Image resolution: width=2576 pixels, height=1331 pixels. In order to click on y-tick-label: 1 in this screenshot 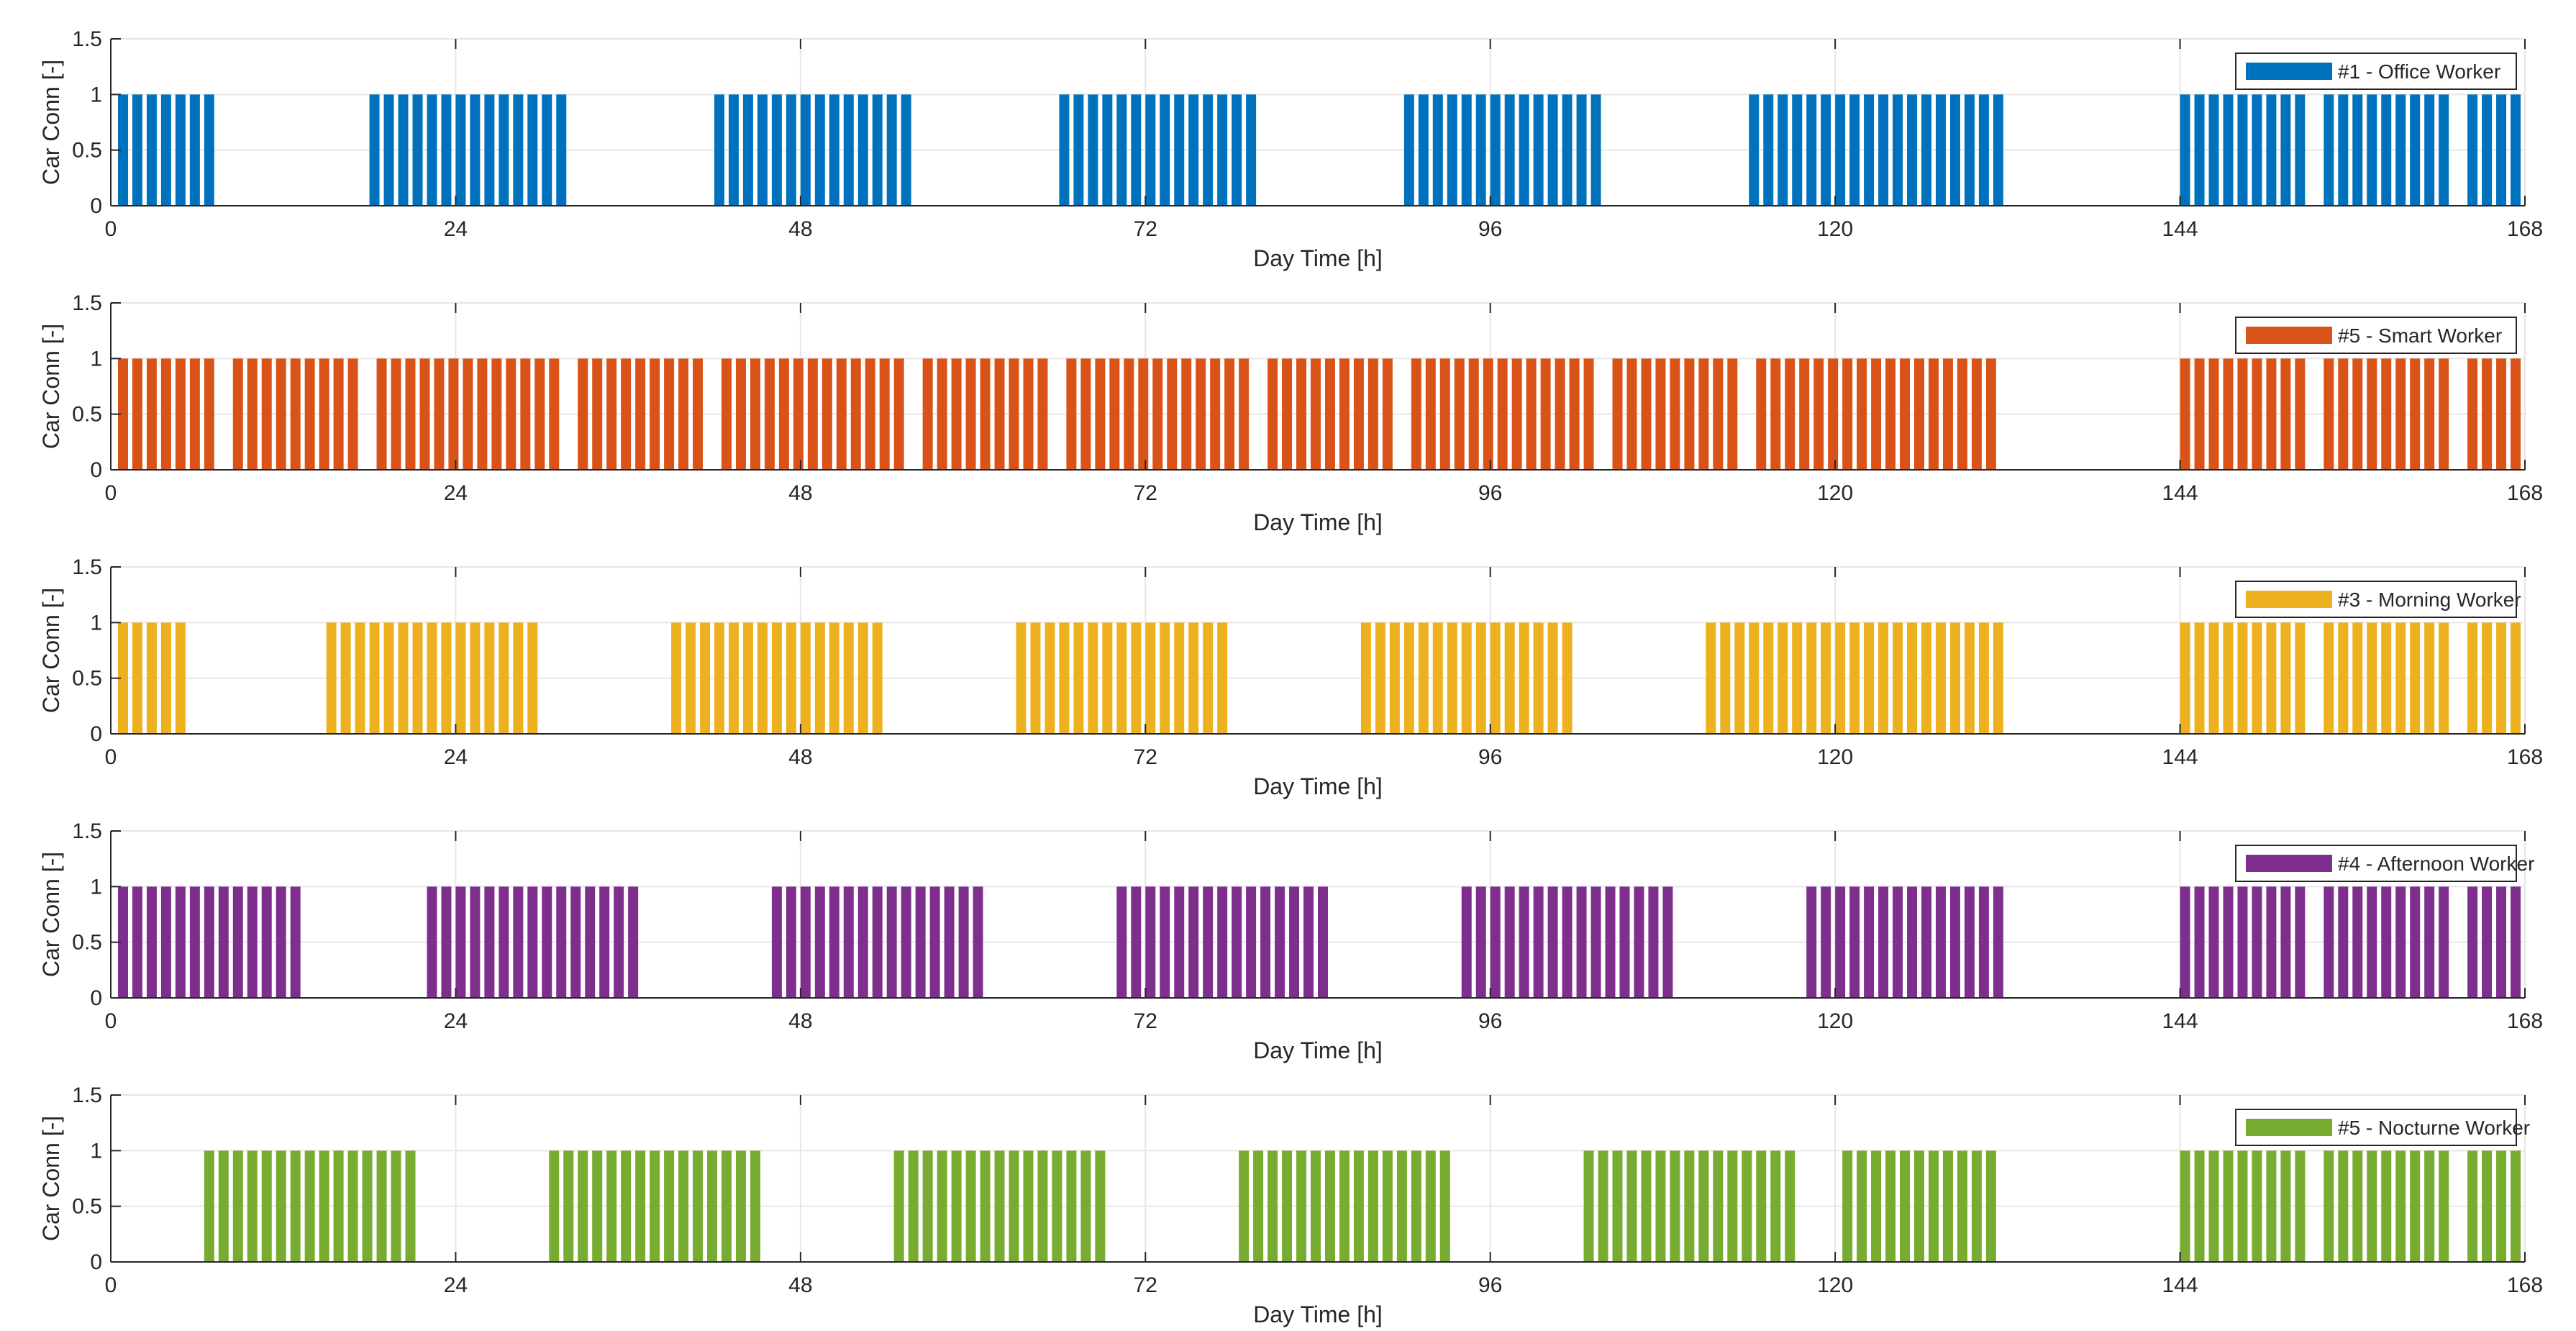, I will do `click(96, 887)`.